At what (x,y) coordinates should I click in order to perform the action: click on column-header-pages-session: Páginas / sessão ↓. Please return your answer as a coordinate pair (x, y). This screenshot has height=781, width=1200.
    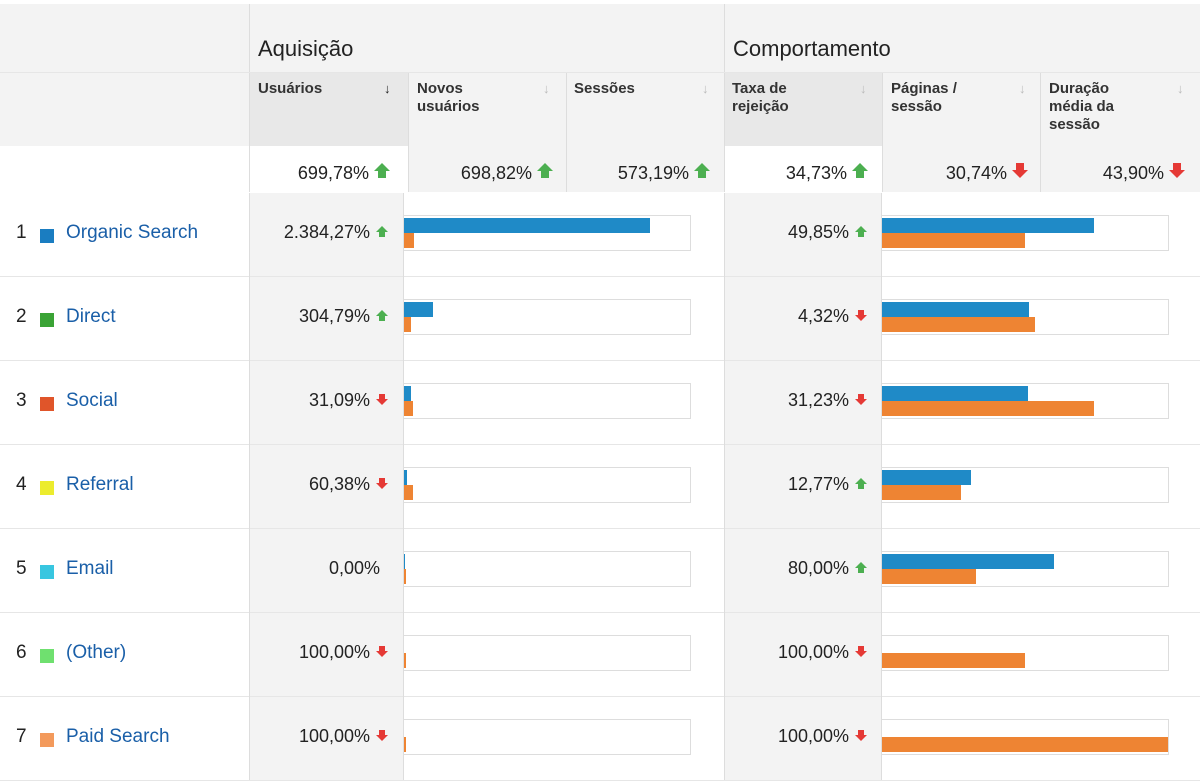
    Looking at the image, I should click on (961, 109).